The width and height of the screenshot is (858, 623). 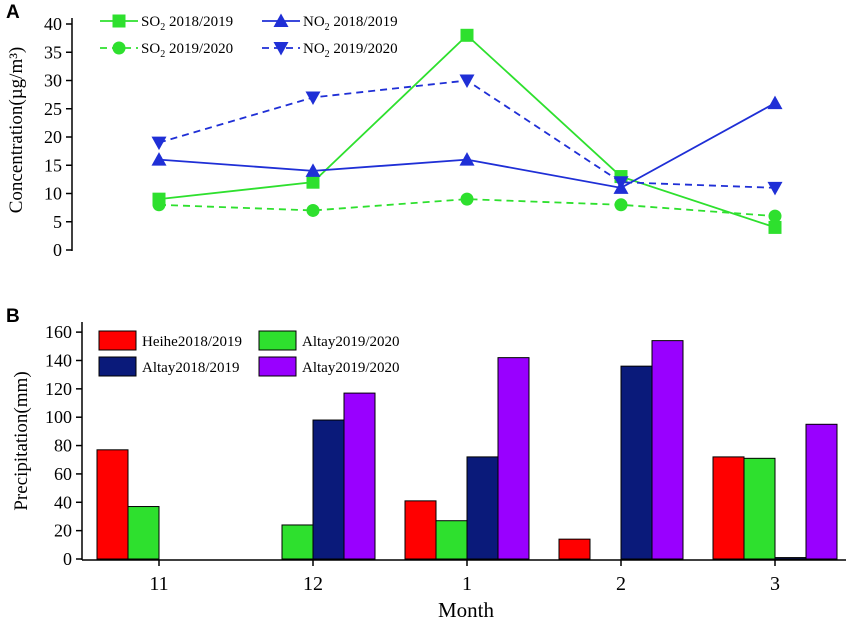 What do you see at coordinates (53, 52) in the screenshot?
I see `y-tick-label: 35` at bounding box center [53, 52].